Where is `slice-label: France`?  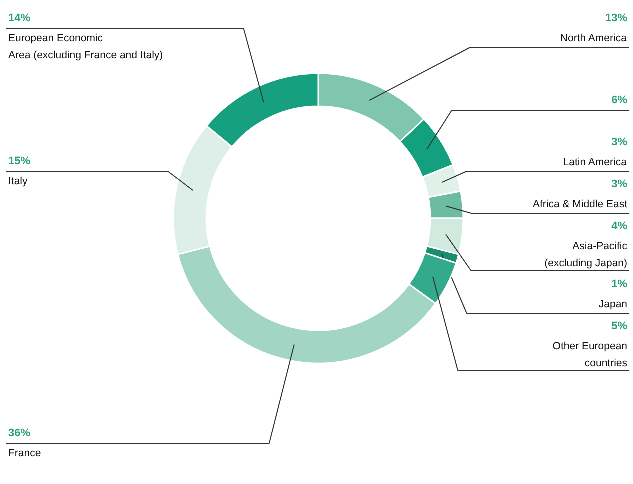 slice-label: France is located at coordinates (25, 454).